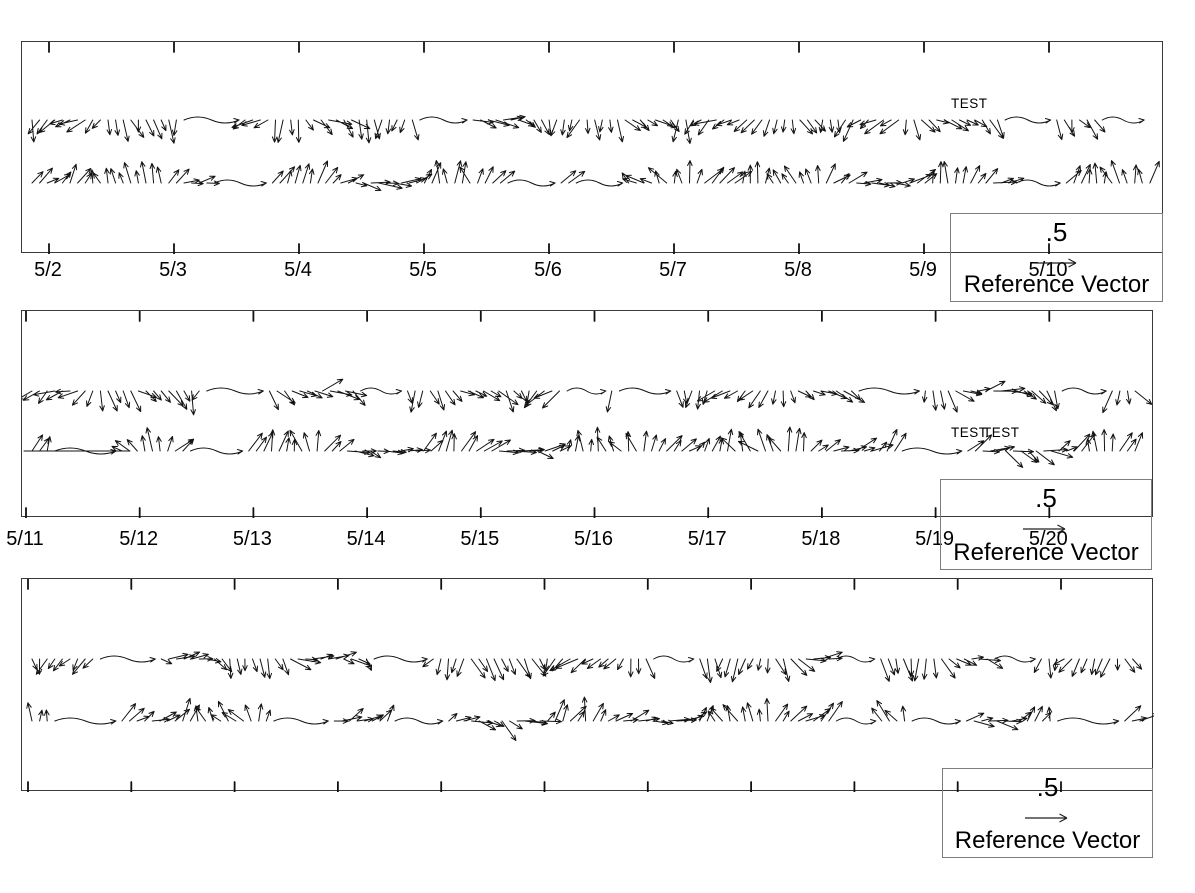 The image size is (1195, 893). What do you see at coordinates (1048, 270) in the screenshot?
I see `x-tick-label: 5/10` at bounding box center [1048, 270].